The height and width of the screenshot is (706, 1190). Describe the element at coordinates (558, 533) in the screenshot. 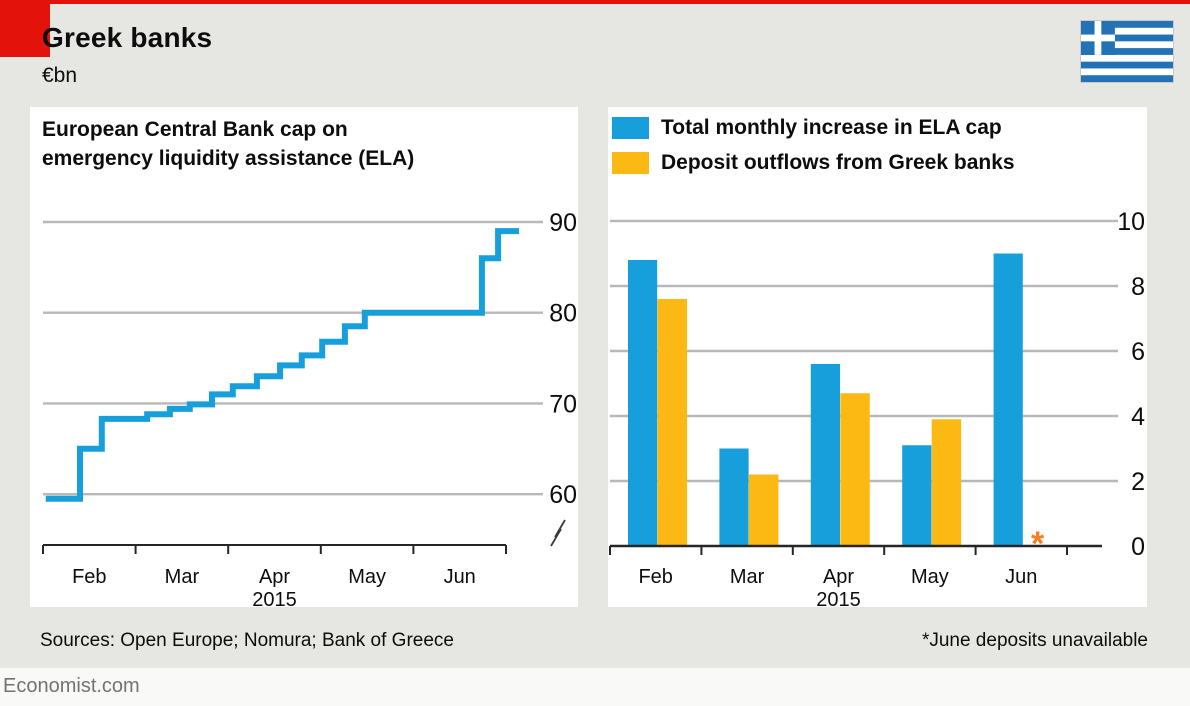

I see `axis-break-icon` at that location.